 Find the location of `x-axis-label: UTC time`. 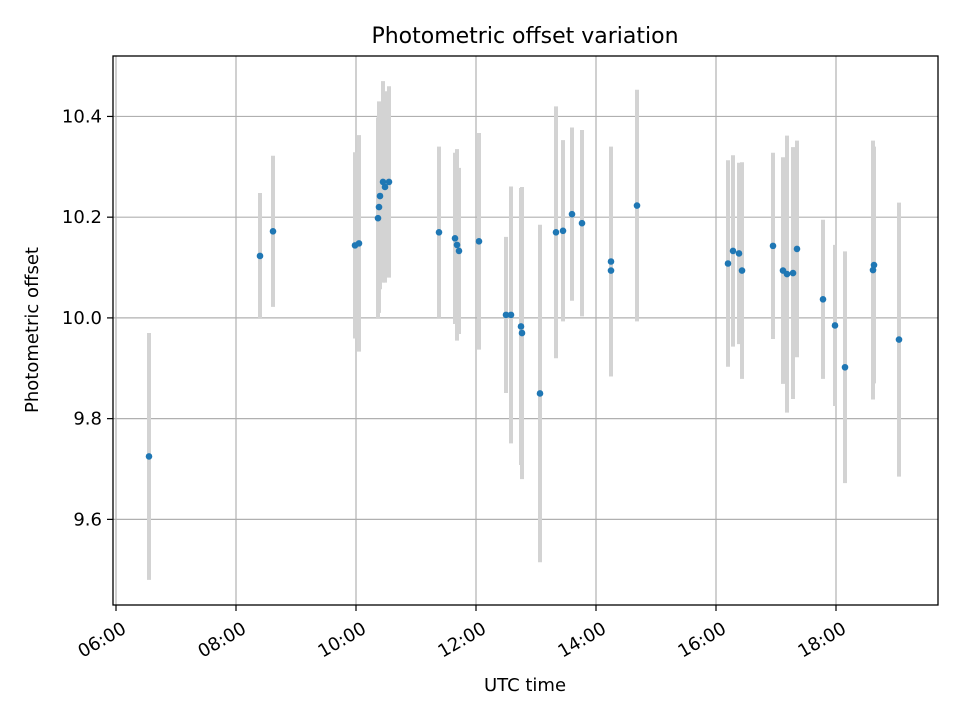

x-axis-label: UTC time is located at coordinates (525, 685).